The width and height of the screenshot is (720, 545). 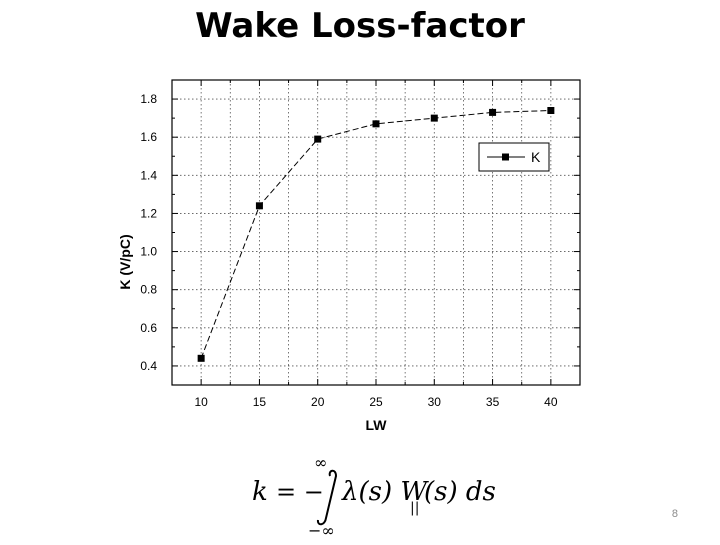 I want to click on y-tick-label: 1.0, so click(x=148, y=252).